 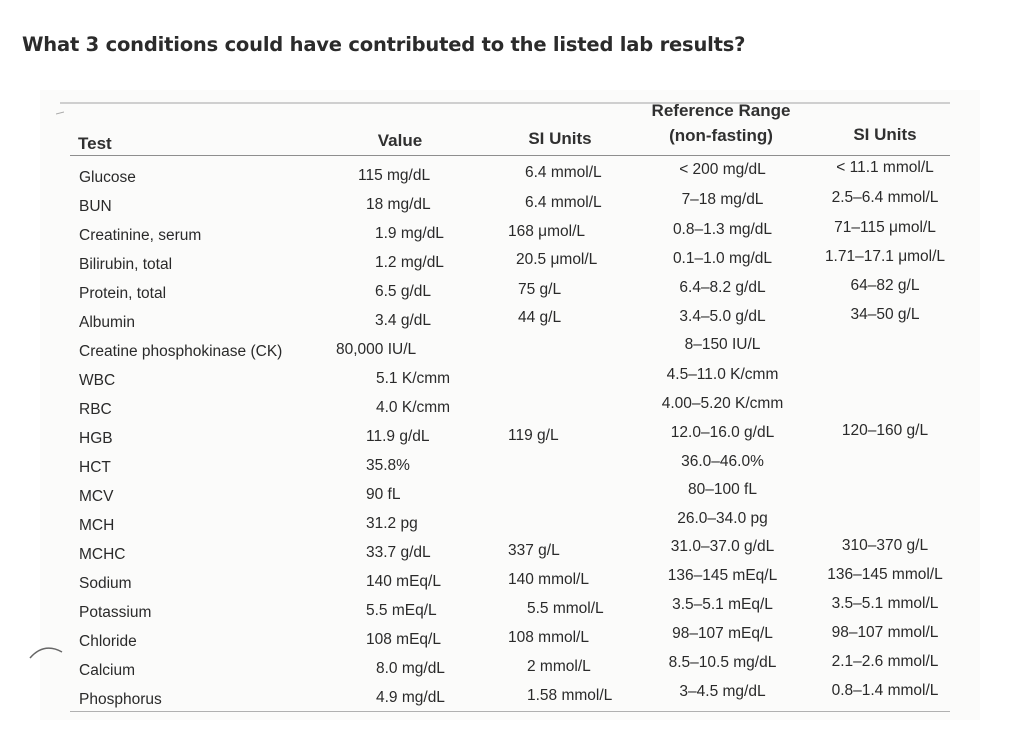 What do you see at coordinates (401, 610) in the screenshot?
I see `table-cell-value: 5.5 mEq/L` at bounding box center [401, 610].